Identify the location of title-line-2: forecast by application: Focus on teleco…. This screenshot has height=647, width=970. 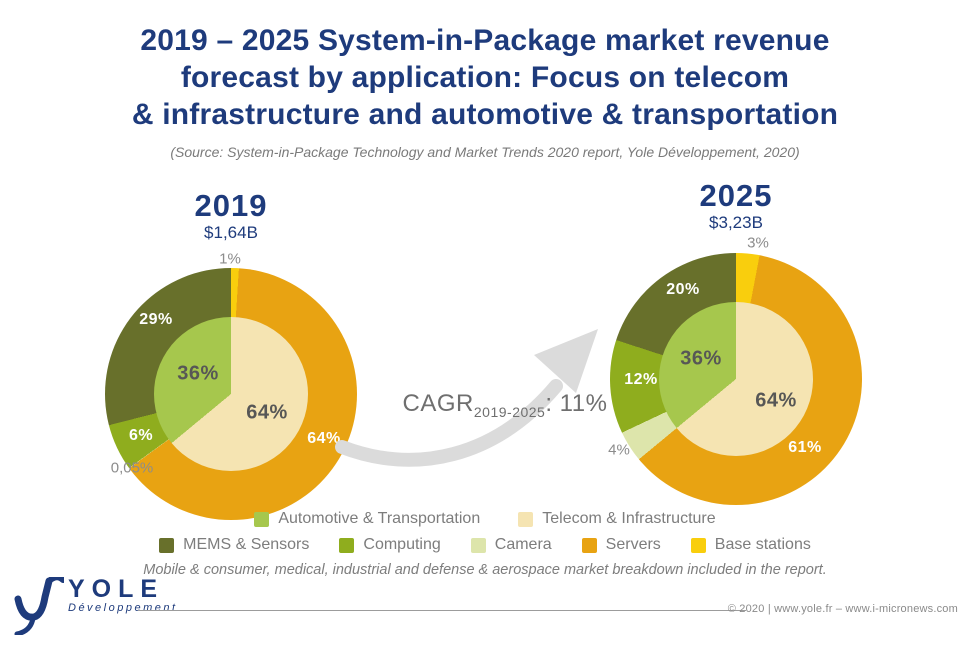
(485, 77).